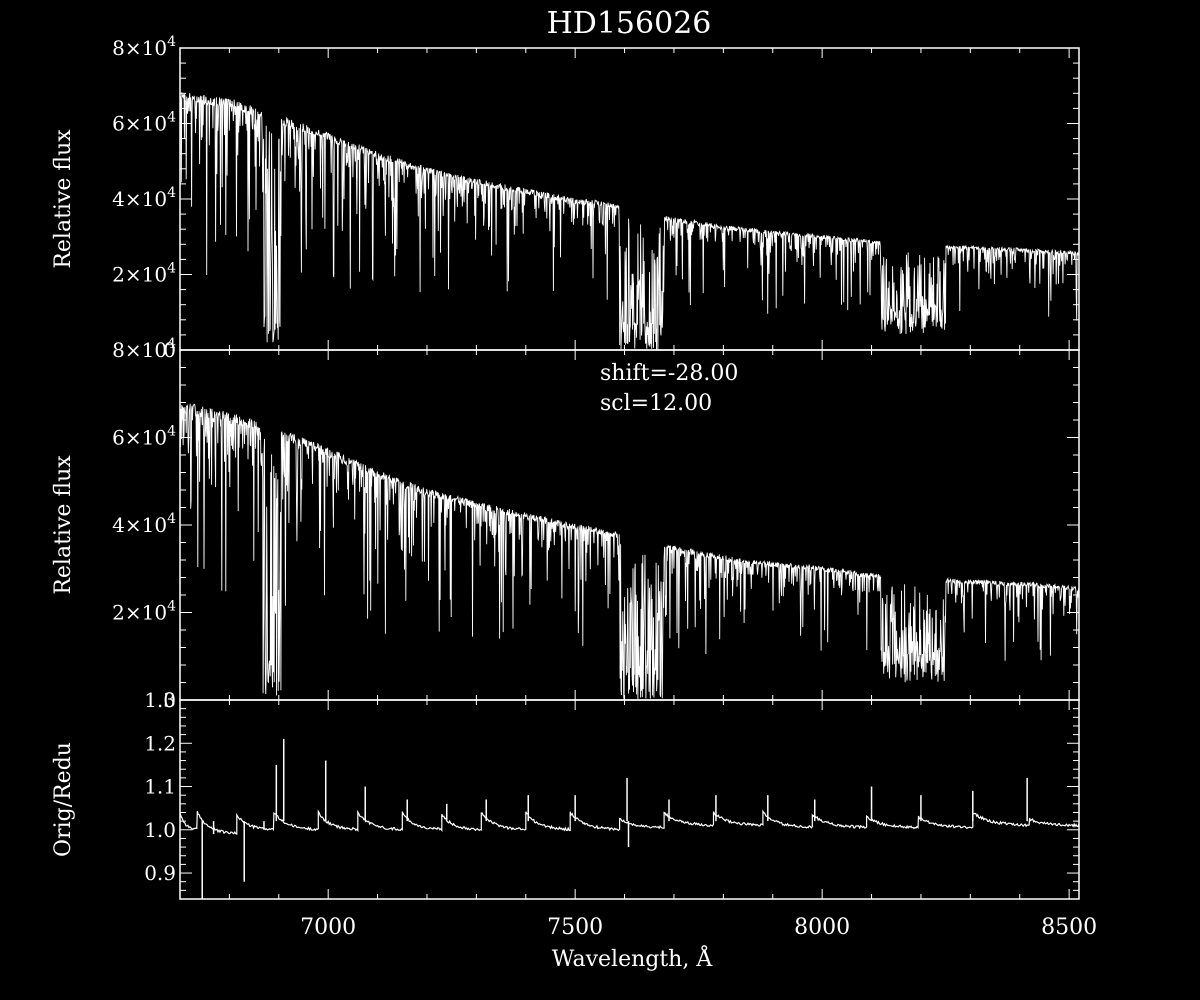 This screenshot has height=1000, width=1200. Describe the element at coordinates (63, 525) in the screenshot. I see `middle-ylabel: Relative flux` at that location.